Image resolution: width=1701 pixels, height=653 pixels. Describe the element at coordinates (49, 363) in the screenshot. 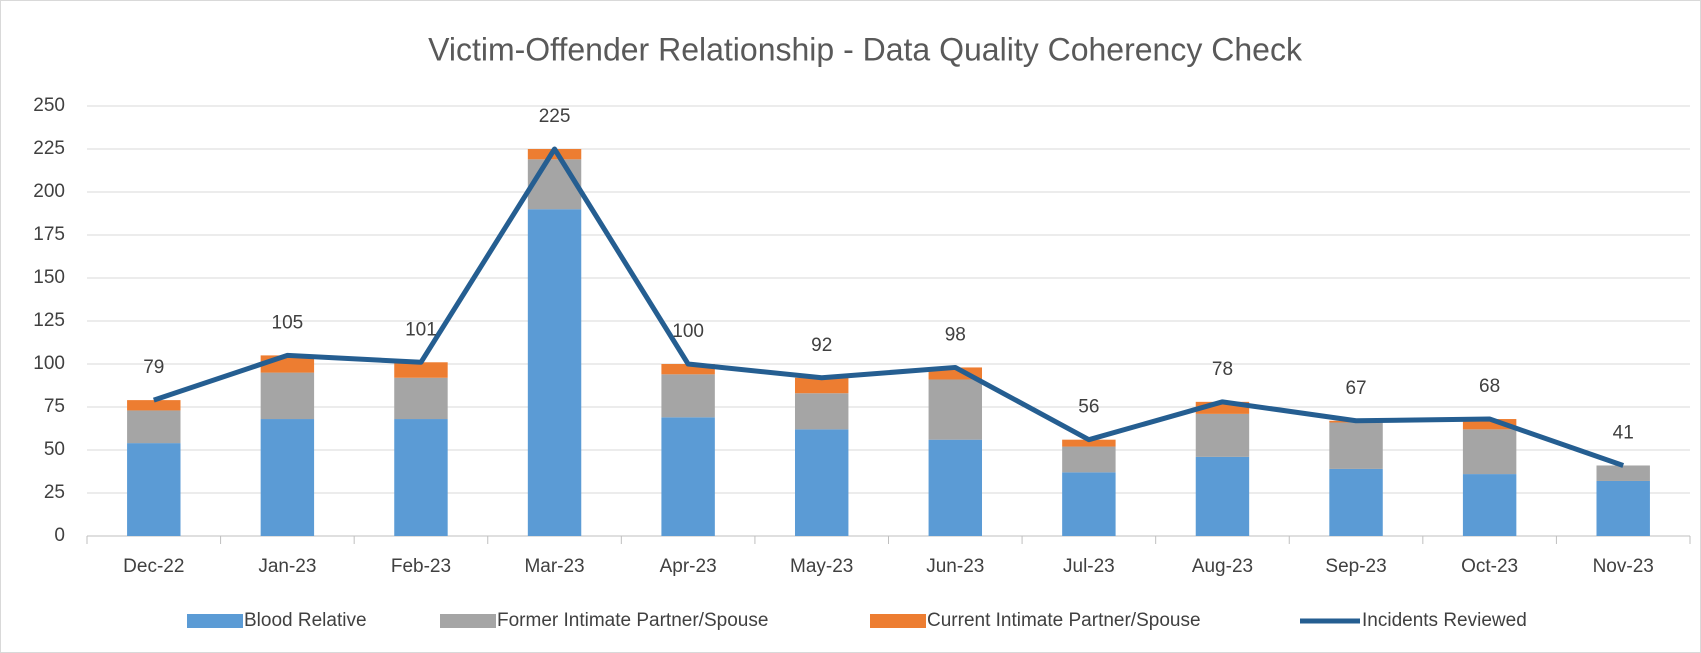

I see `y-tick-label: 100` at that location.